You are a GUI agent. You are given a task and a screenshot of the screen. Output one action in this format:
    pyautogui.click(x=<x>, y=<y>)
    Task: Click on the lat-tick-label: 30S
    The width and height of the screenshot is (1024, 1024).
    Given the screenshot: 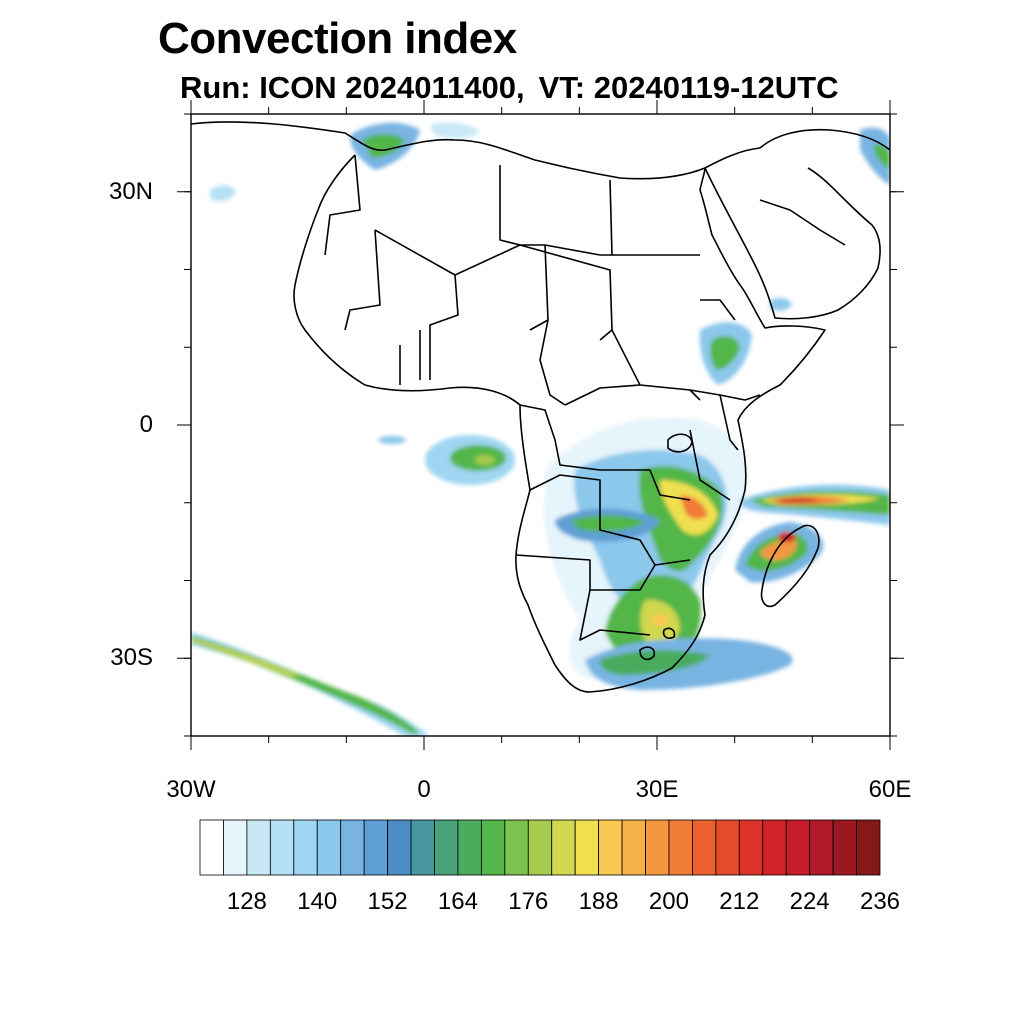 What is the action you would take?
    pyautogui.click(x=131, y=658)
    